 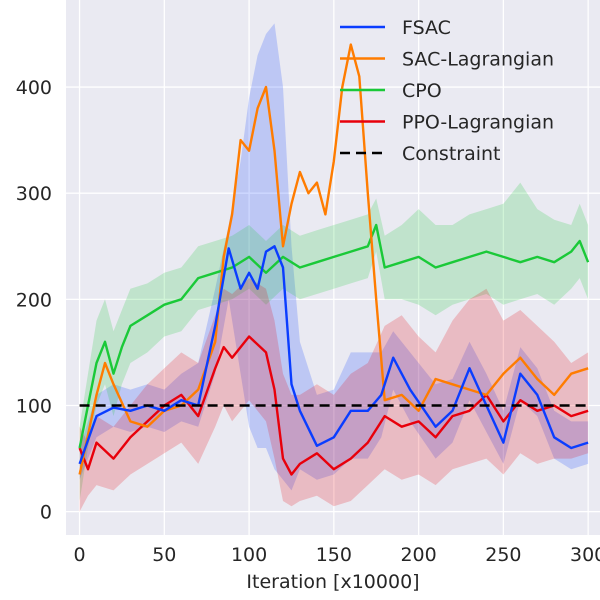 I want to click on legend-label-sac-lagrangian: SAC-Lagrangian, so click(x=478, y=60).